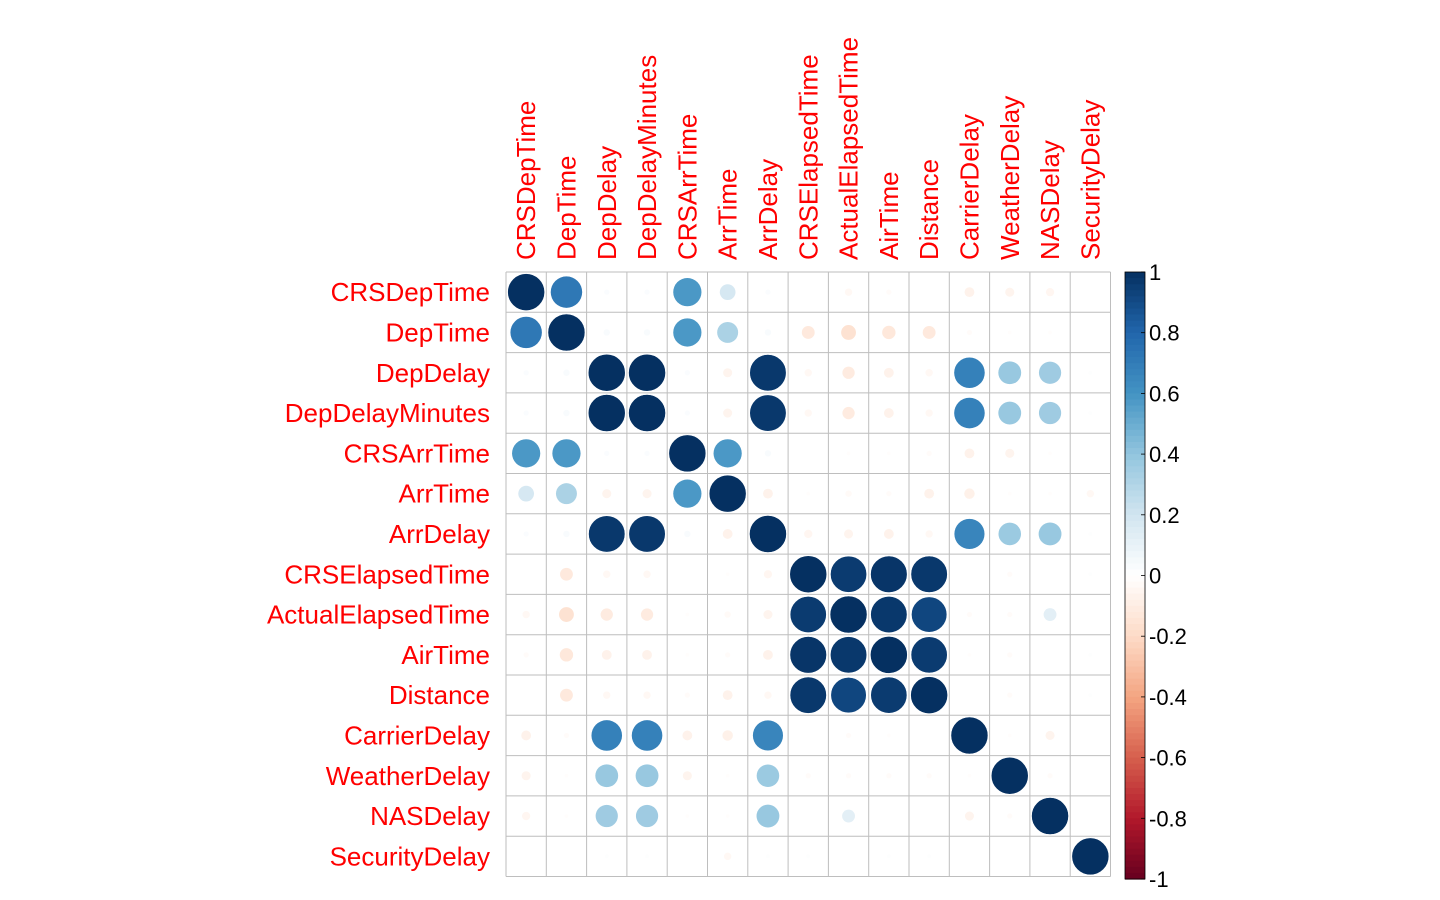 This screenshot has height=900, width=1440. I want to click on row-label: ArrDelay, so click(439, 534).